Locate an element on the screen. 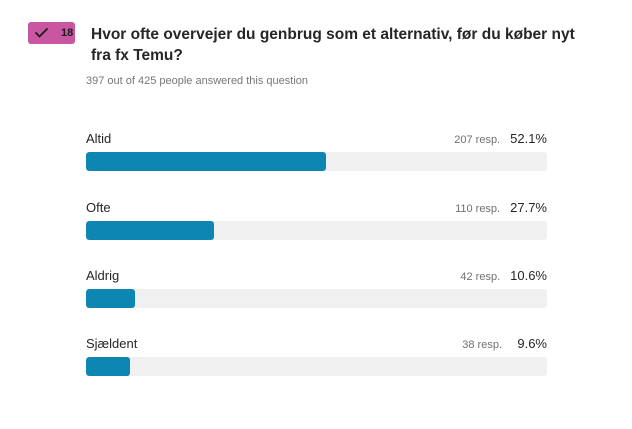 This screenshot has height=429, width=632. option-percentage: 10.6% is located at coordinates (528, 275).